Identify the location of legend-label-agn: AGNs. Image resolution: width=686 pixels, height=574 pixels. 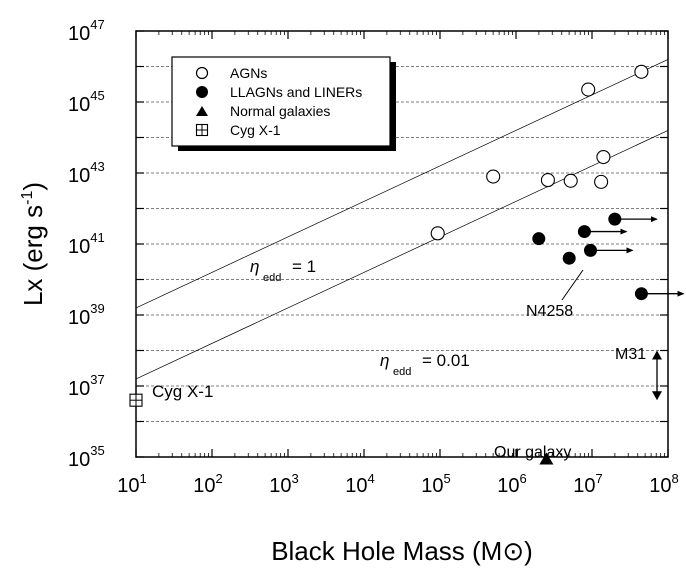
(248, 73).